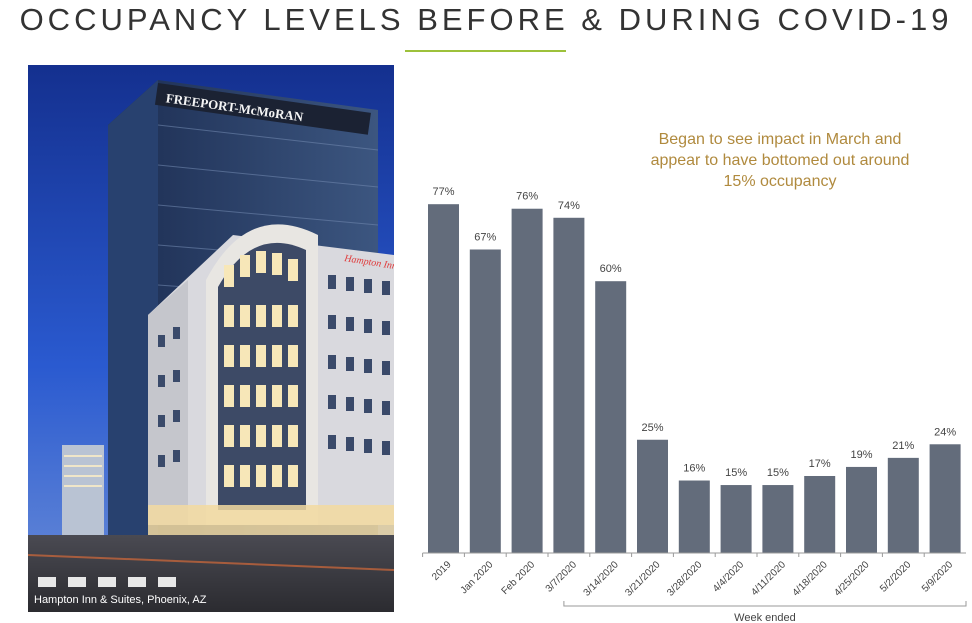 This screenshot has width=972, height=623. I want to click on bar-3/7/2020, so click(569, 385).